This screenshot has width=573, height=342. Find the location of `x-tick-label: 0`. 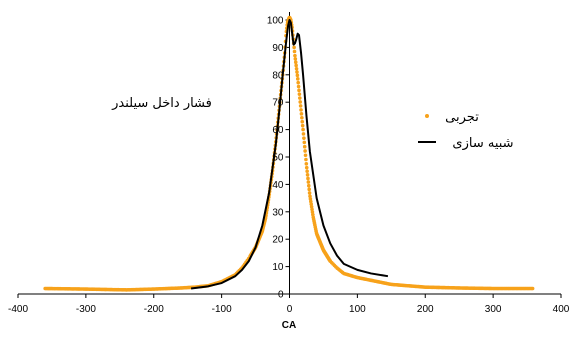

x-tick-label: 0 is located at coordinates (290, 309).